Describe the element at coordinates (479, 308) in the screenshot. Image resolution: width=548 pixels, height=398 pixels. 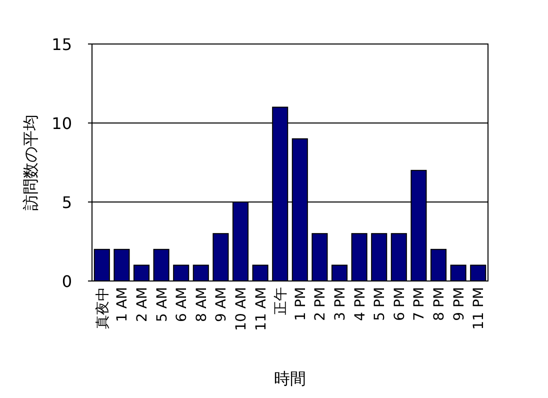
I see `x-tick-label: 11 PM` at that location.